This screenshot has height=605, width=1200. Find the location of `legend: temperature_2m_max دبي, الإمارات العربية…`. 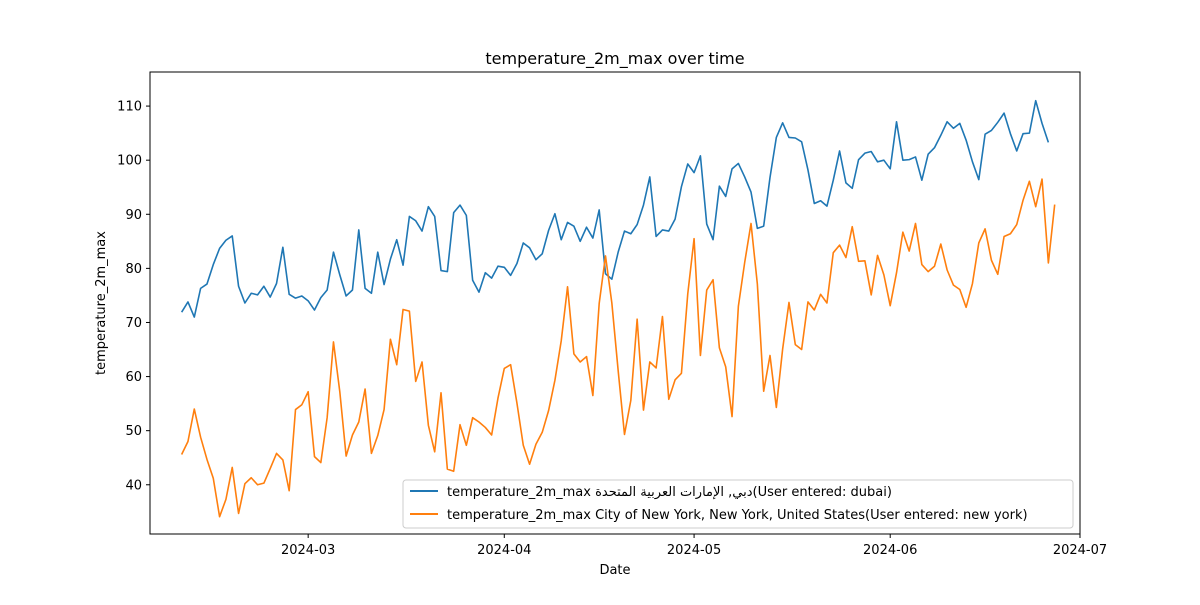

legend: temperature_2m_max دبي, الإمارات العربية… is located at coordinates (738, 504).